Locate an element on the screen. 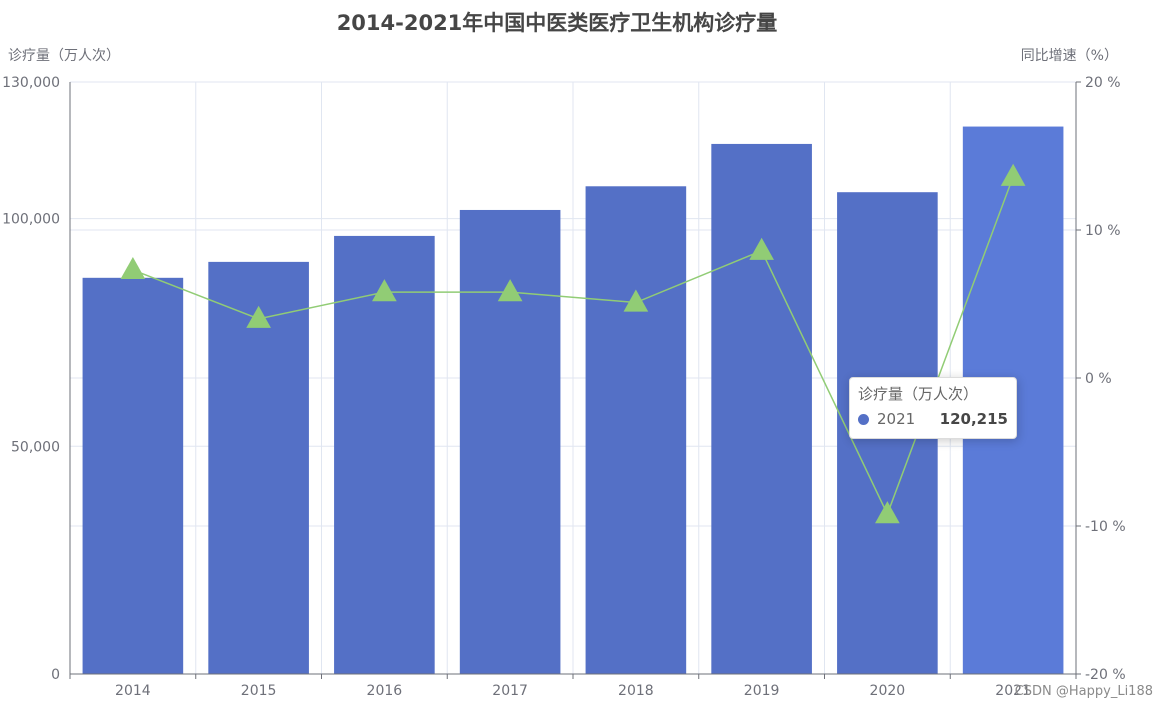  bar-2015 is located at coordinates (258, 467).